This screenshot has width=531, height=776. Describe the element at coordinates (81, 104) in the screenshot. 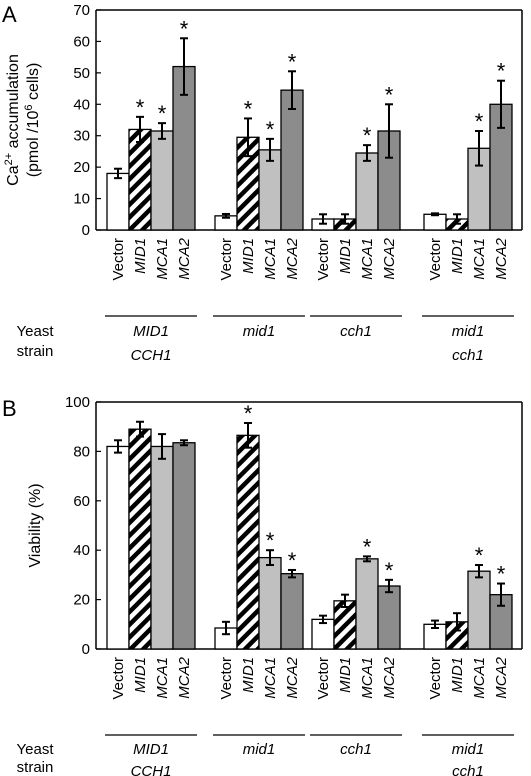

I see `y-tick-label: 40` at that location.